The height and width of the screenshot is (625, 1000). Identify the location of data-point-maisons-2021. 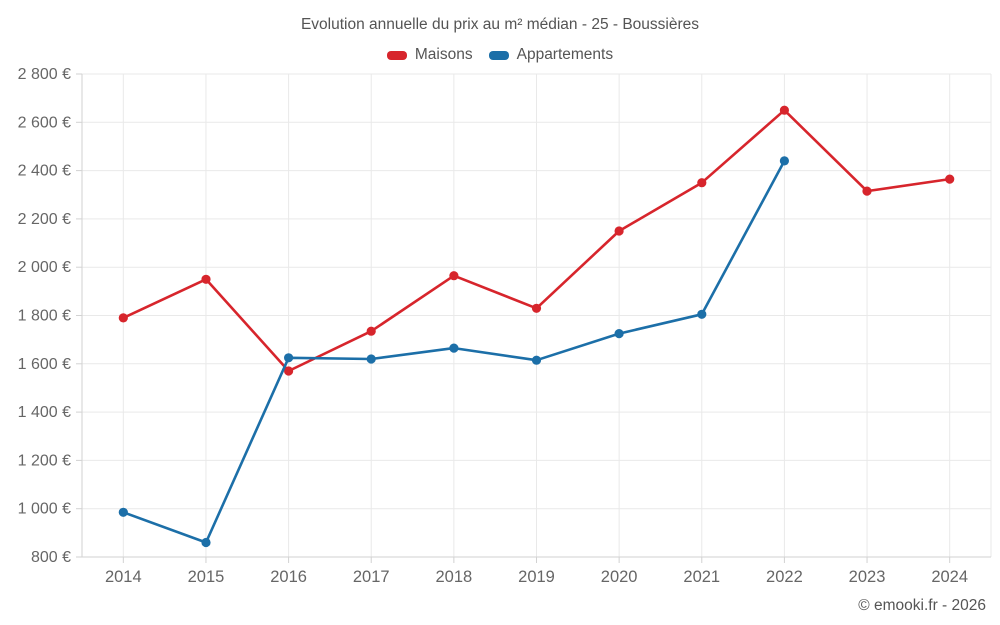
(702, 183).